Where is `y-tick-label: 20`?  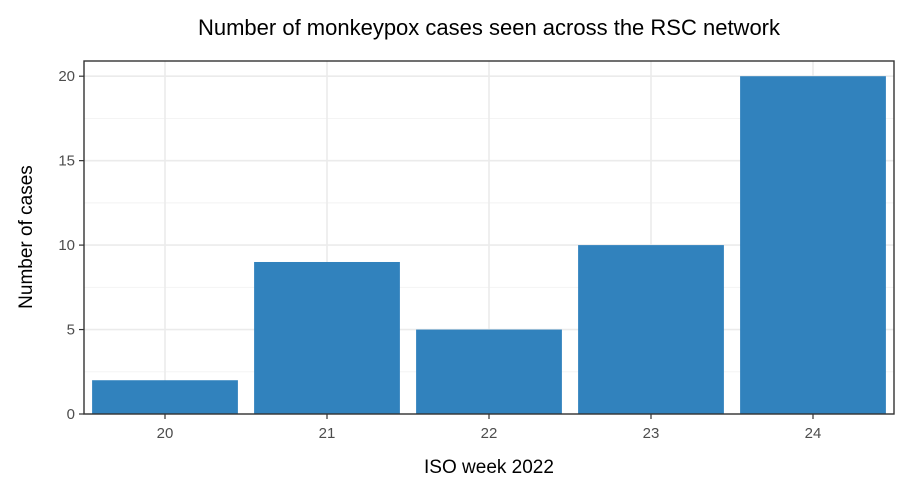 y-tick-label: 20 is located at coordinates (66, 76).